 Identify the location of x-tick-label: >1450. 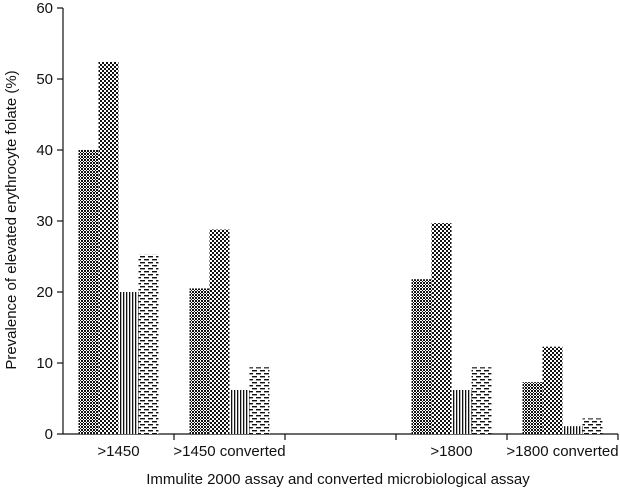
(118, 451).